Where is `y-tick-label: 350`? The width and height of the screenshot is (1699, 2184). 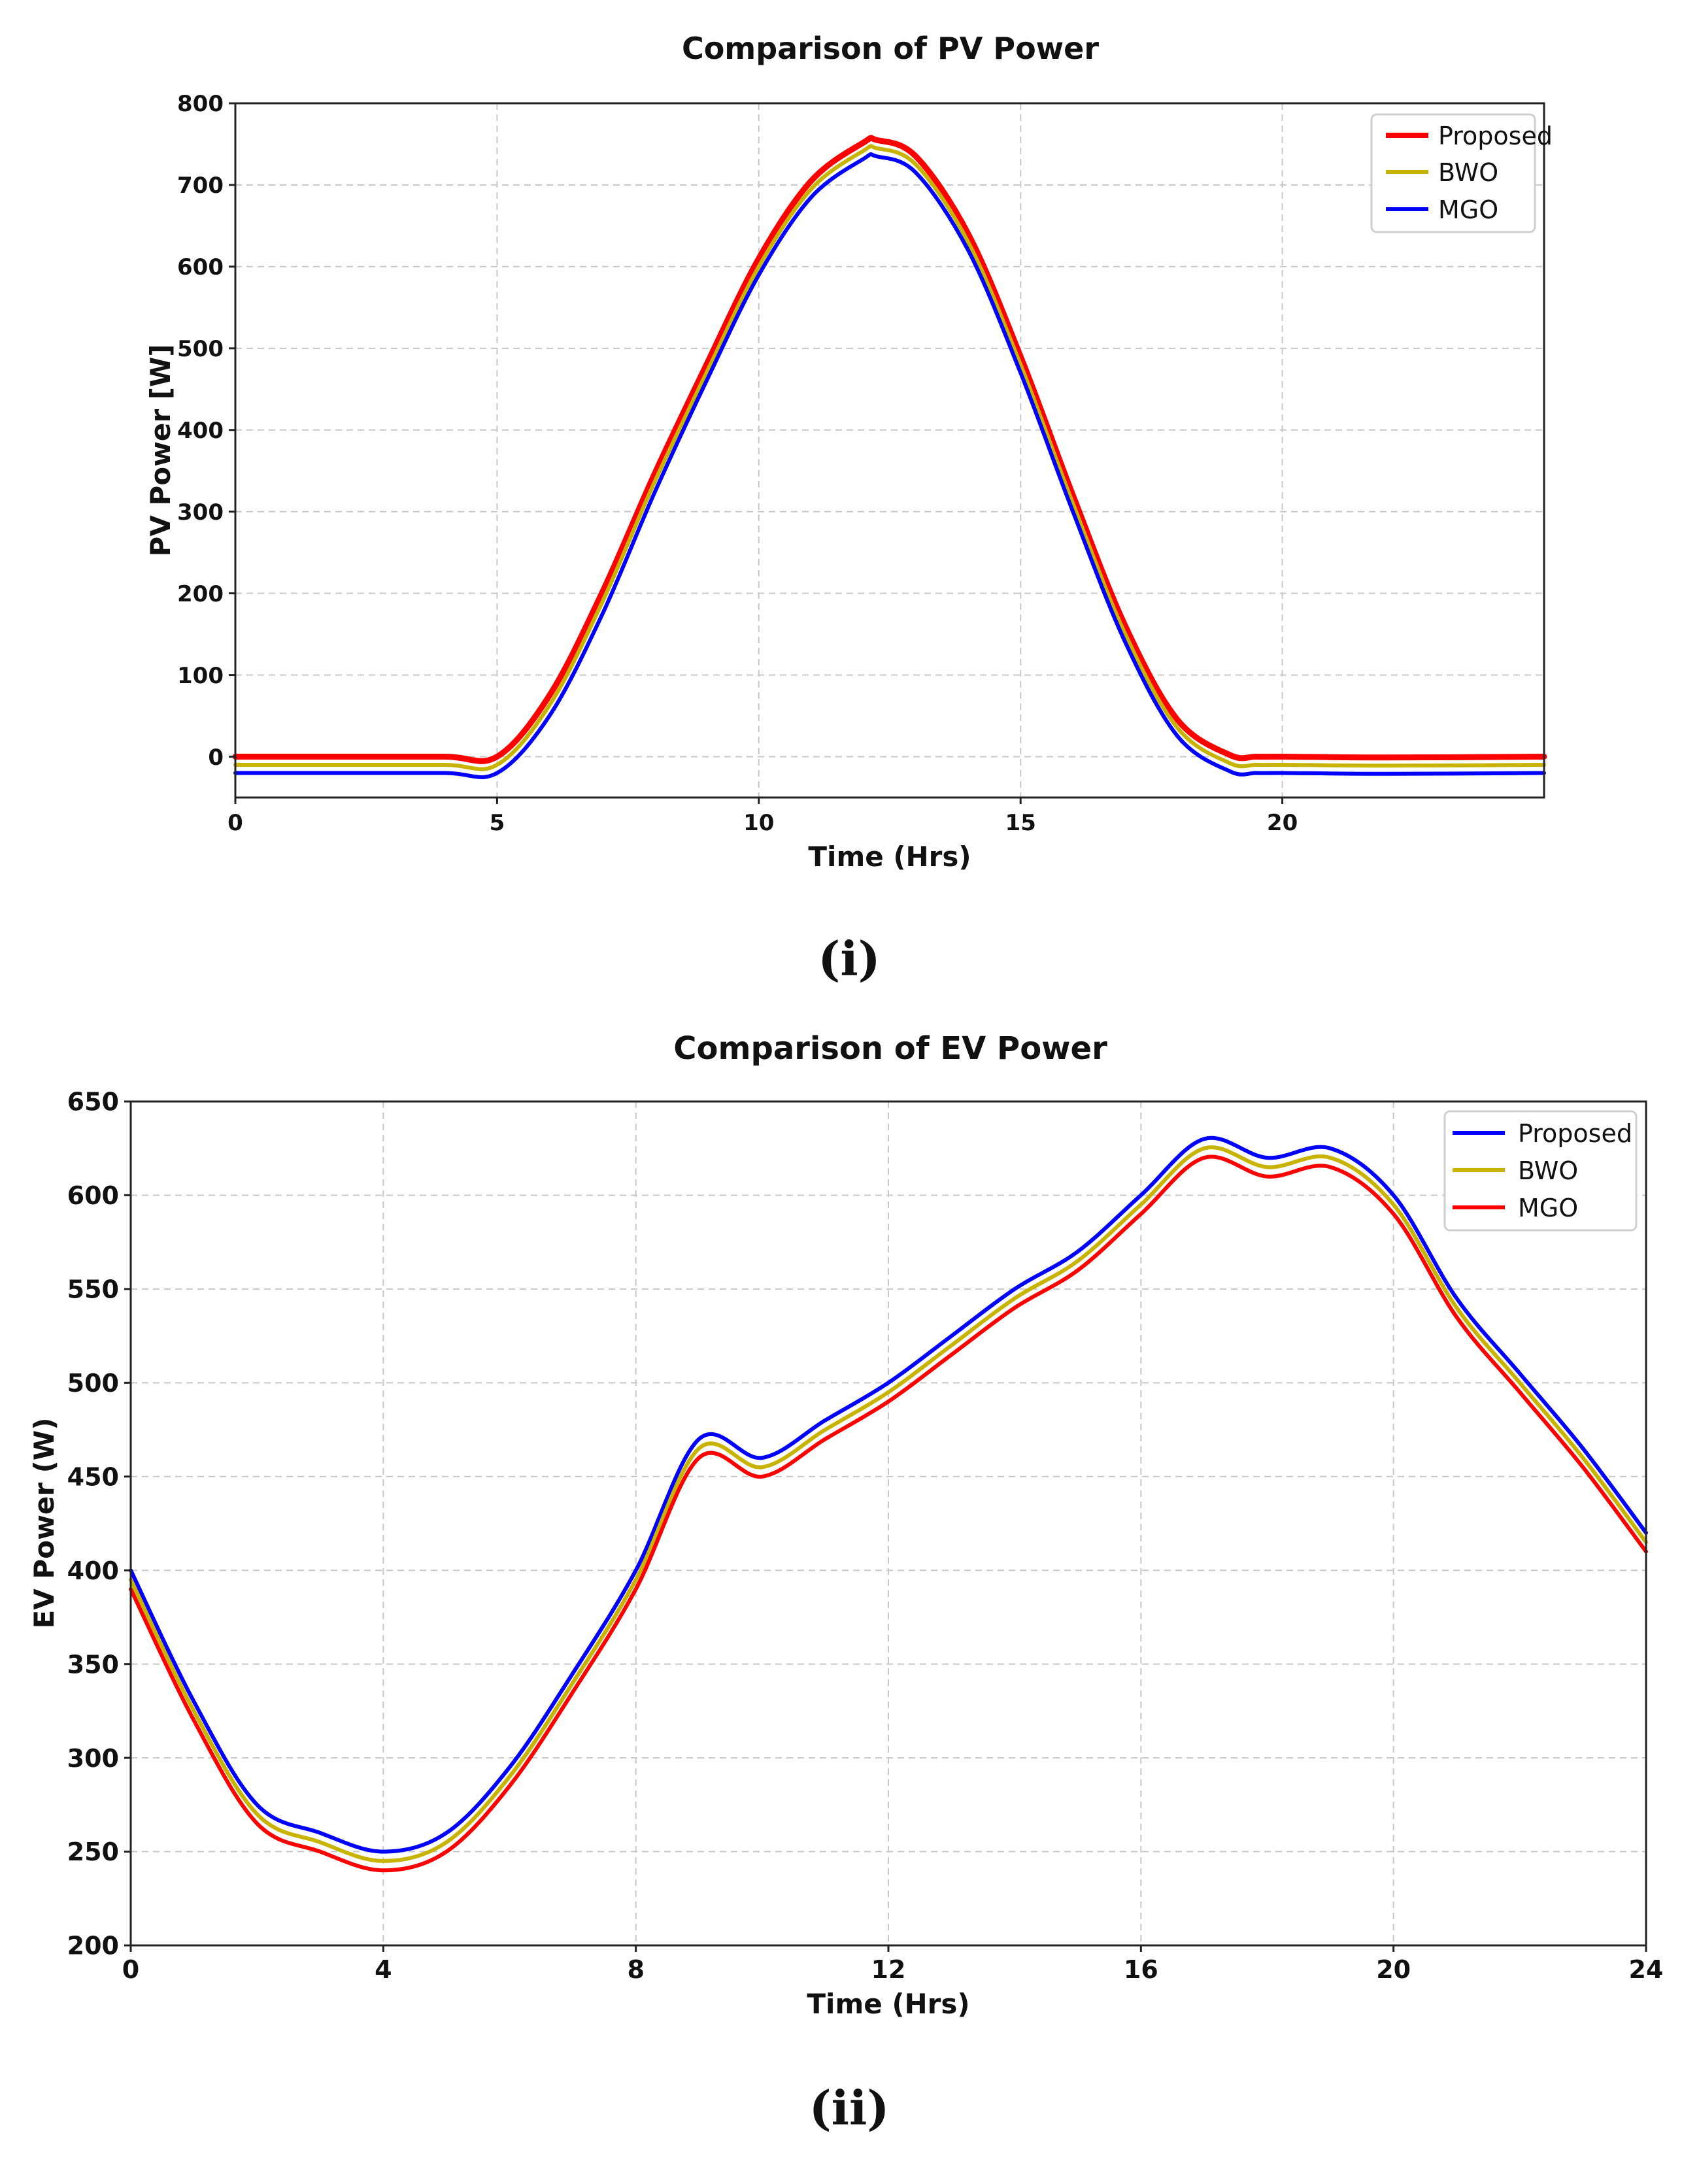 y-tick-label: 350 is located at coordinates (93, 1664).